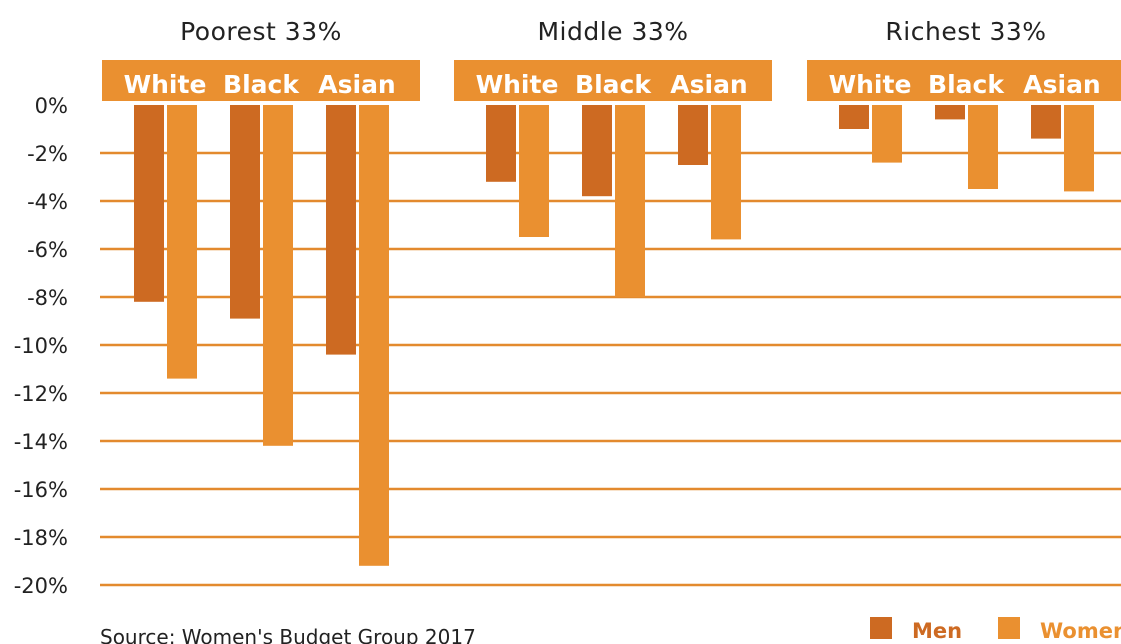 The image size is (1121, 644). What do you see at coordinates (965, 31) in the screenshot?
I see `group-title: Richest 33%` at bounding box center [965, 31].